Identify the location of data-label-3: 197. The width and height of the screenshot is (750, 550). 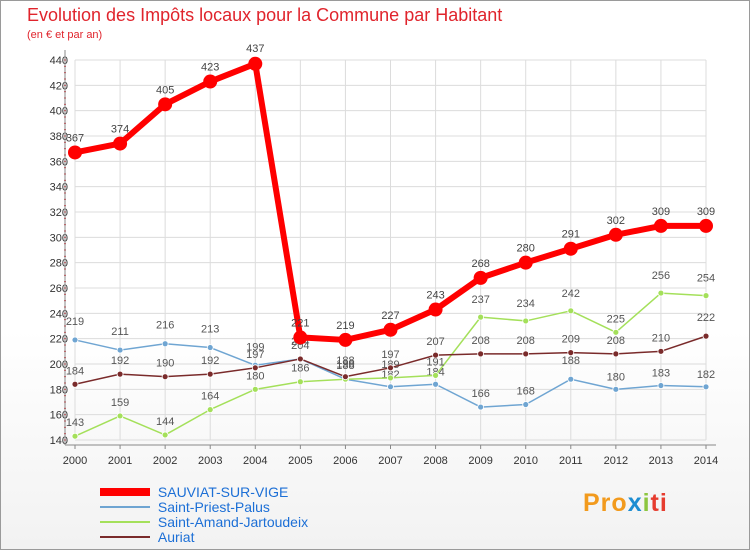
(390, 355).